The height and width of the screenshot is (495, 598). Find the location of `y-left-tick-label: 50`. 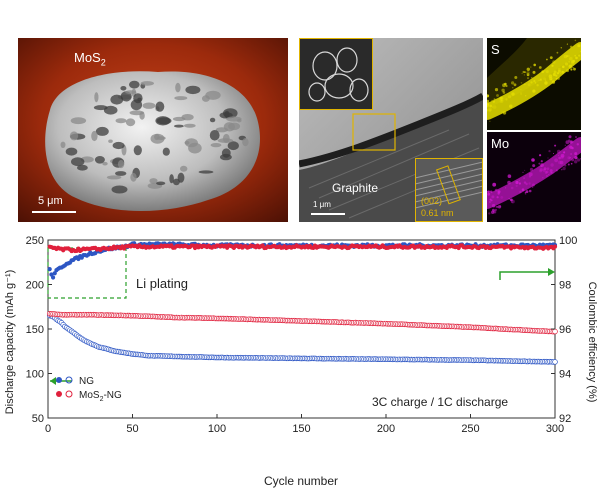

y-left-tick-label: 50 is located at coordinates (38, 419).